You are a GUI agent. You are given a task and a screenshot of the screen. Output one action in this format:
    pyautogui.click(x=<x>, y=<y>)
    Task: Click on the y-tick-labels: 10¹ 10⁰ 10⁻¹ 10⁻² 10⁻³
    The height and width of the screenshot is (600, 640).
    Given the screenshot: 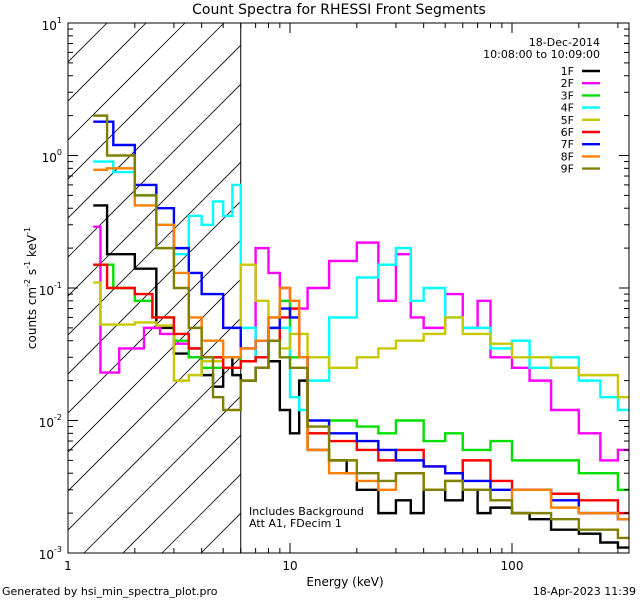 What is the action you would take?
    pyautogui.click(x=50, y=289)
    